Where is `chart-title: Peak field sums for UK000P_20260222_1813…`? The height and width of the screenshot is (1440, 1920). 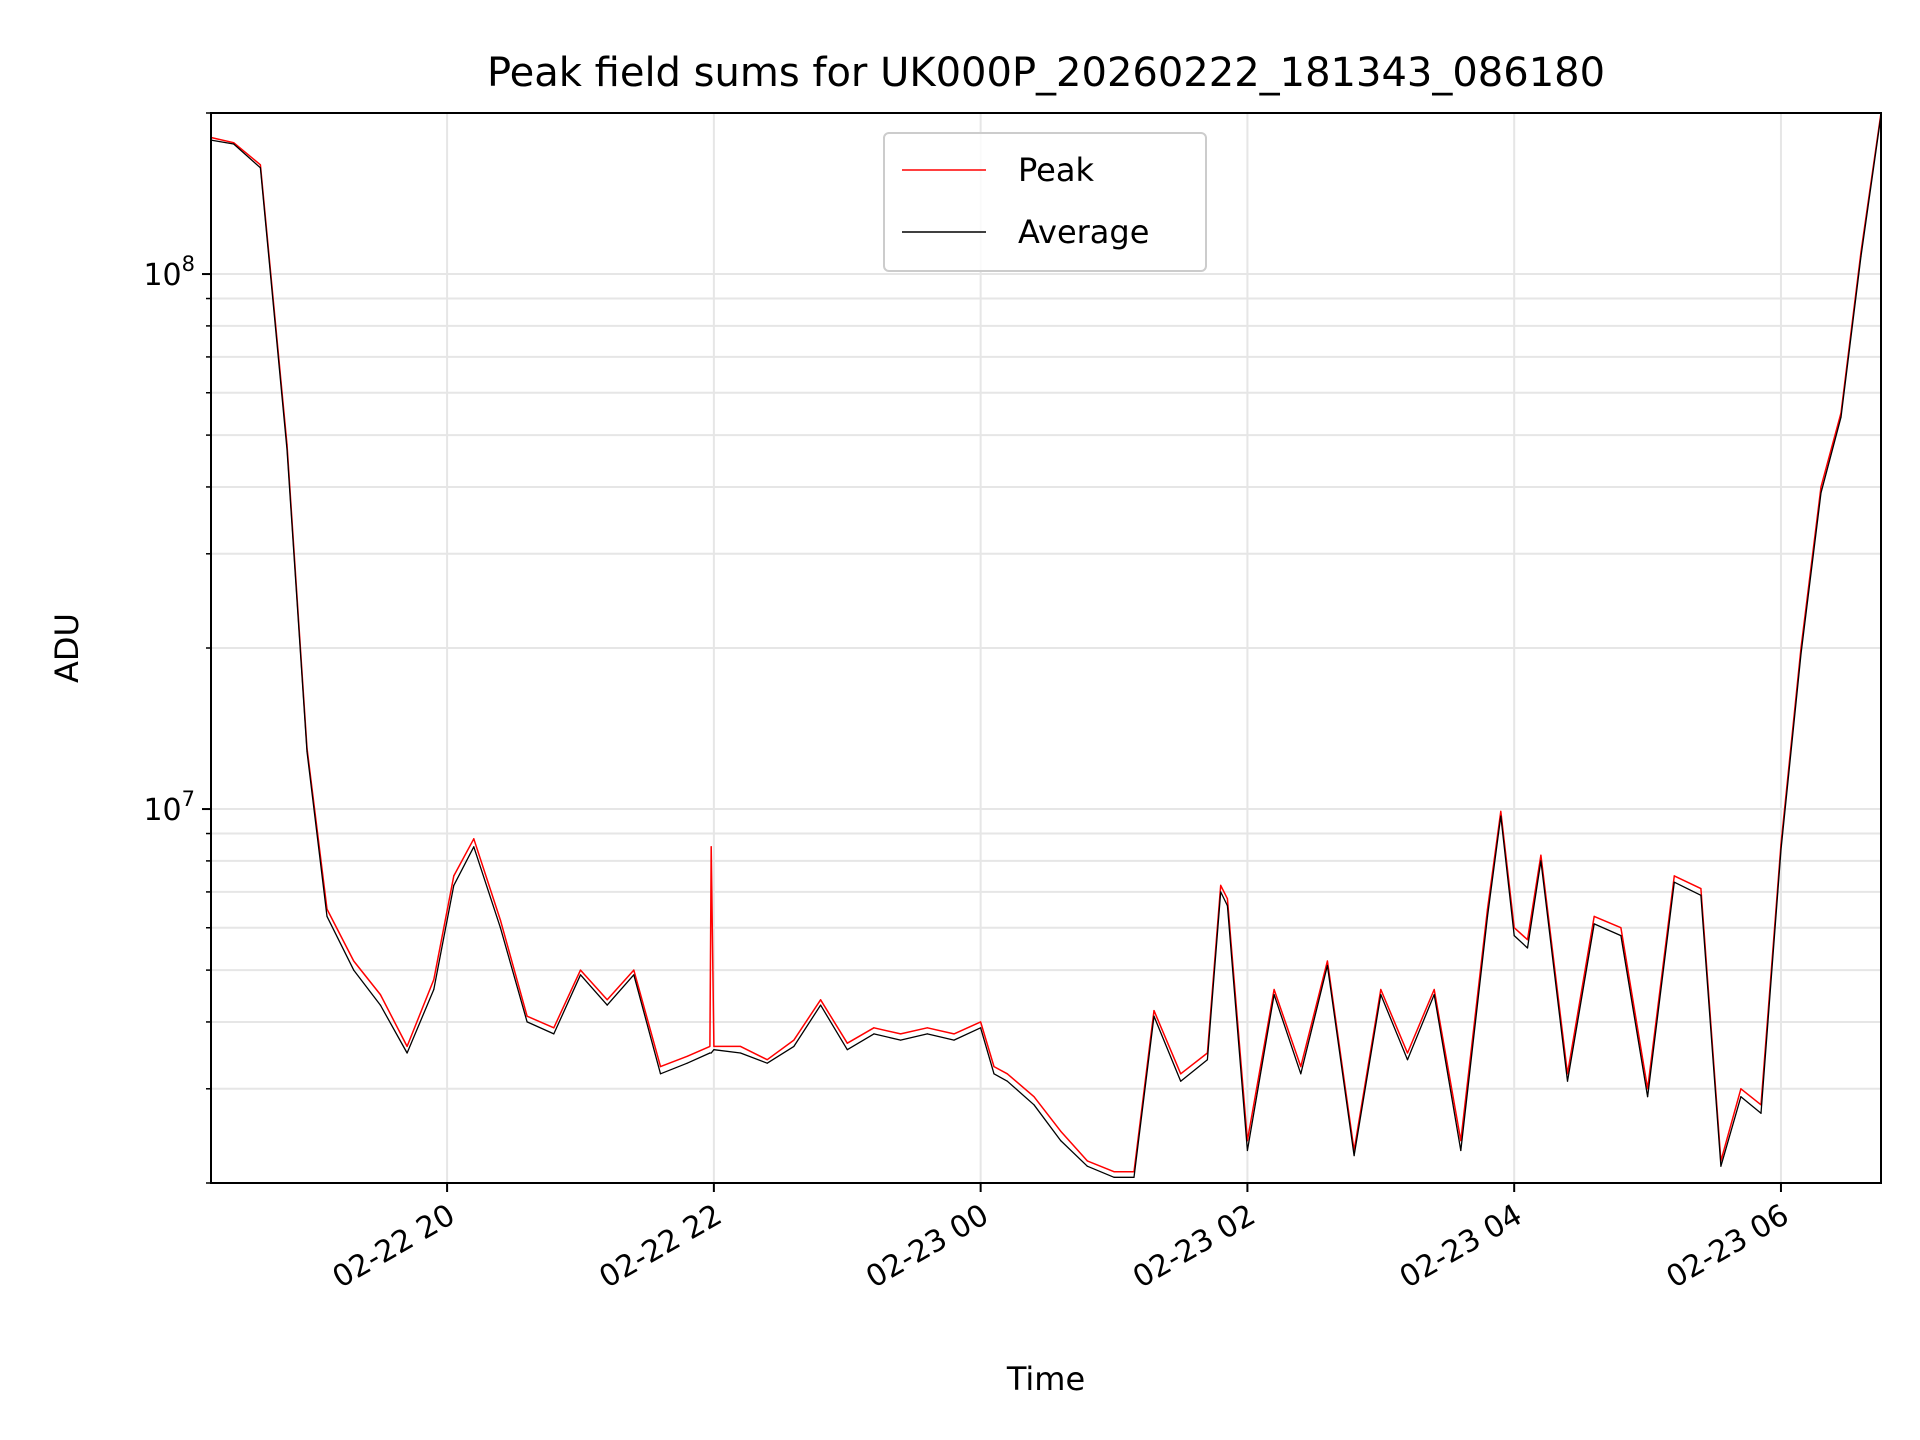
chart-title: Peak field sums for UK000P_20260222_1813… is located at coordinates (1046, 73).